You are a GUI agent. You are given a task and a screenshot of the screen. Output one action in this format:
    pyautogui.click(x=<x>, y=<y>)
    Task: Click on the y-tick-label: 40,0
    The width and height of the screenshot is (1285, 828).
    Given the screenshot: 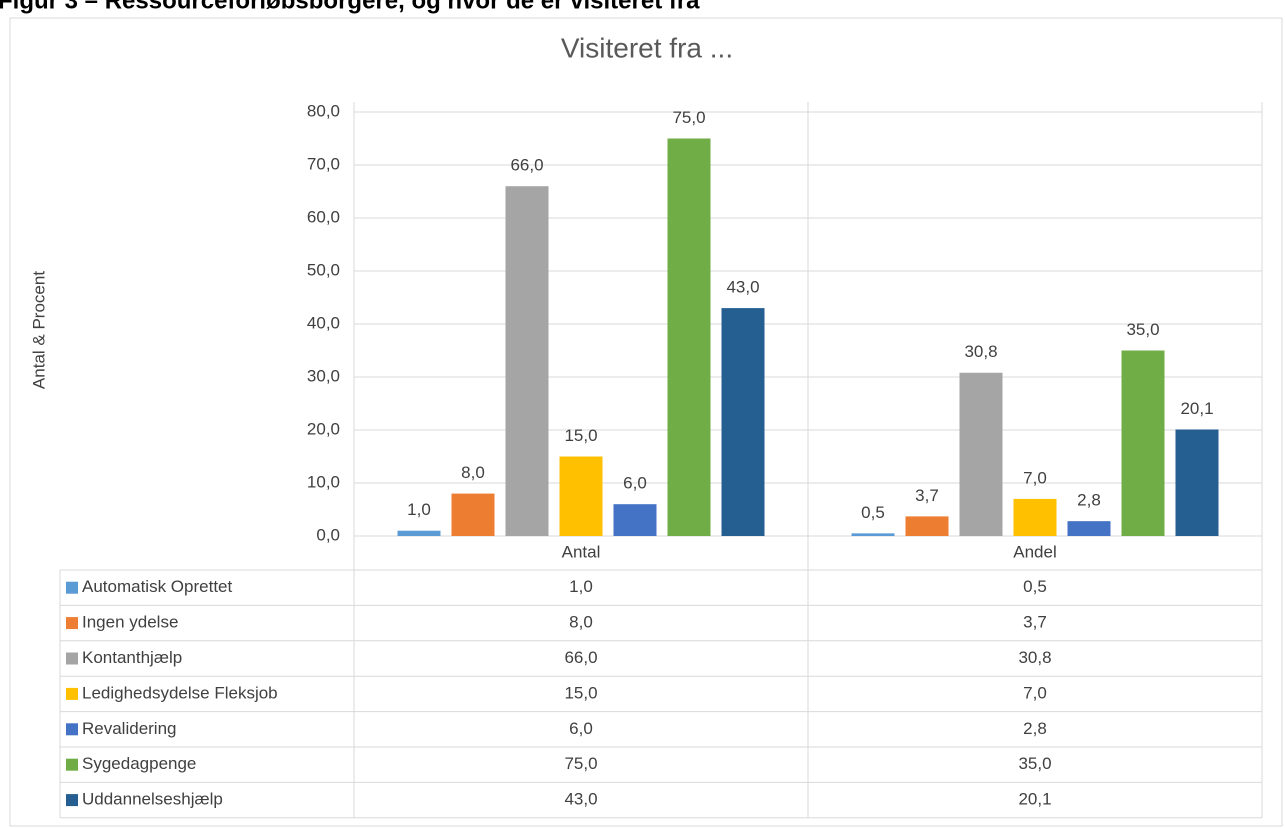 What is the action you would take?
    pyautogui.click(x=323, y=322)
    